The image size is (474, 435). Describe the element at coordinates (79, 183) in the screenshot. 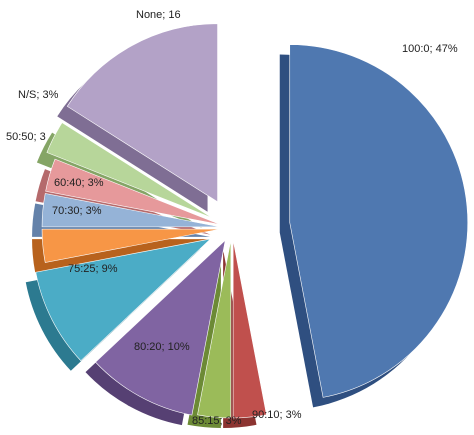

I see `data-label-60-40: 60:40; 3%` at that location.